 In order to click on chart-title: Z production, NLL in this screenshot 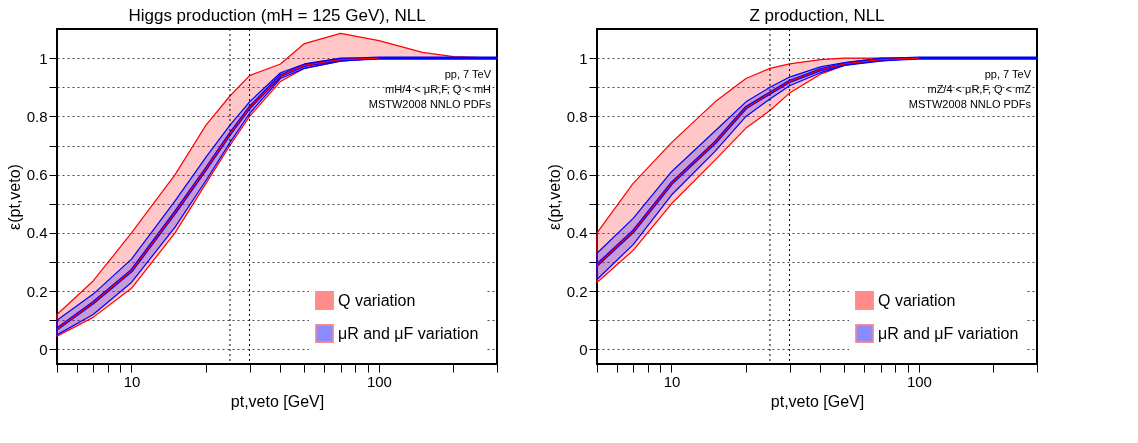, I will do `click(817, 15)`.